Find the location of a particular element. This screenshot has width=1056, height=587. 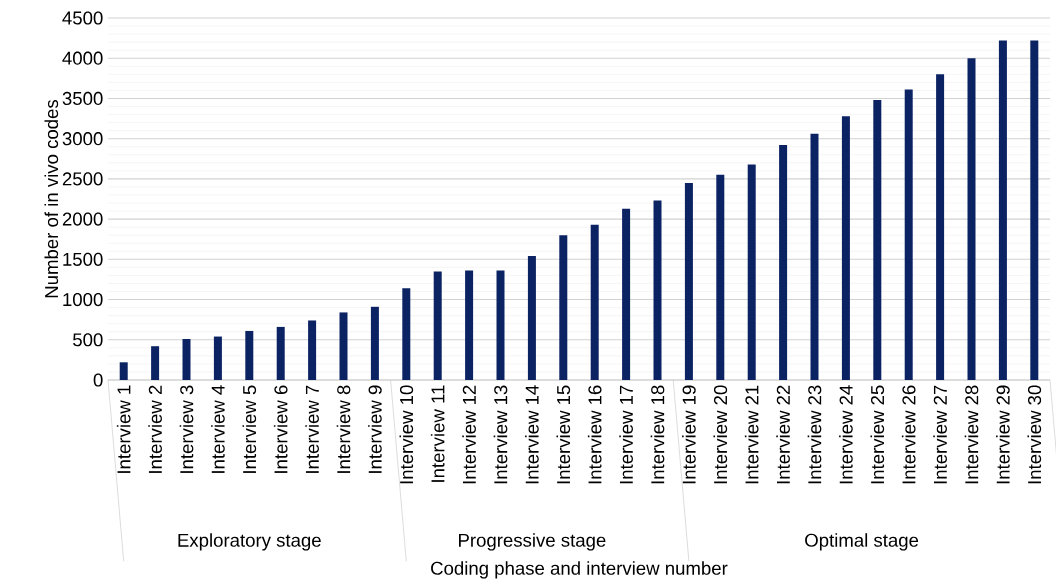

x-tick-label: Interview 13 is located at coordinates (500, 434).